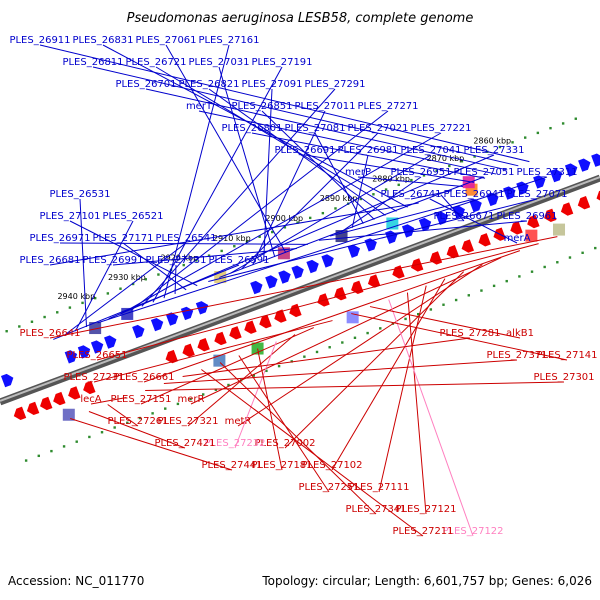  Describe the element at coordinates (49, 333) in the screenshot. I see `gene-label: PLES_26641` at that location.